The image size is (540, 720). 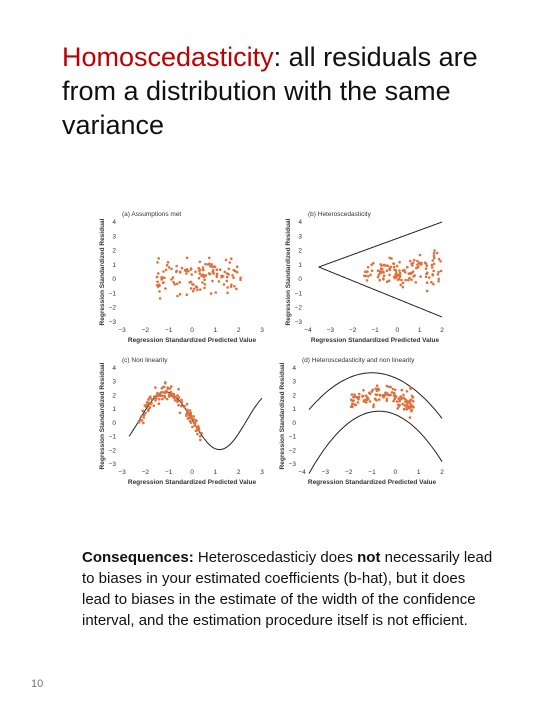 What do you see at coordinates (302, 472) in the screenshot?
I see `x-tick-label: −4` at bounding box center [302, 472].